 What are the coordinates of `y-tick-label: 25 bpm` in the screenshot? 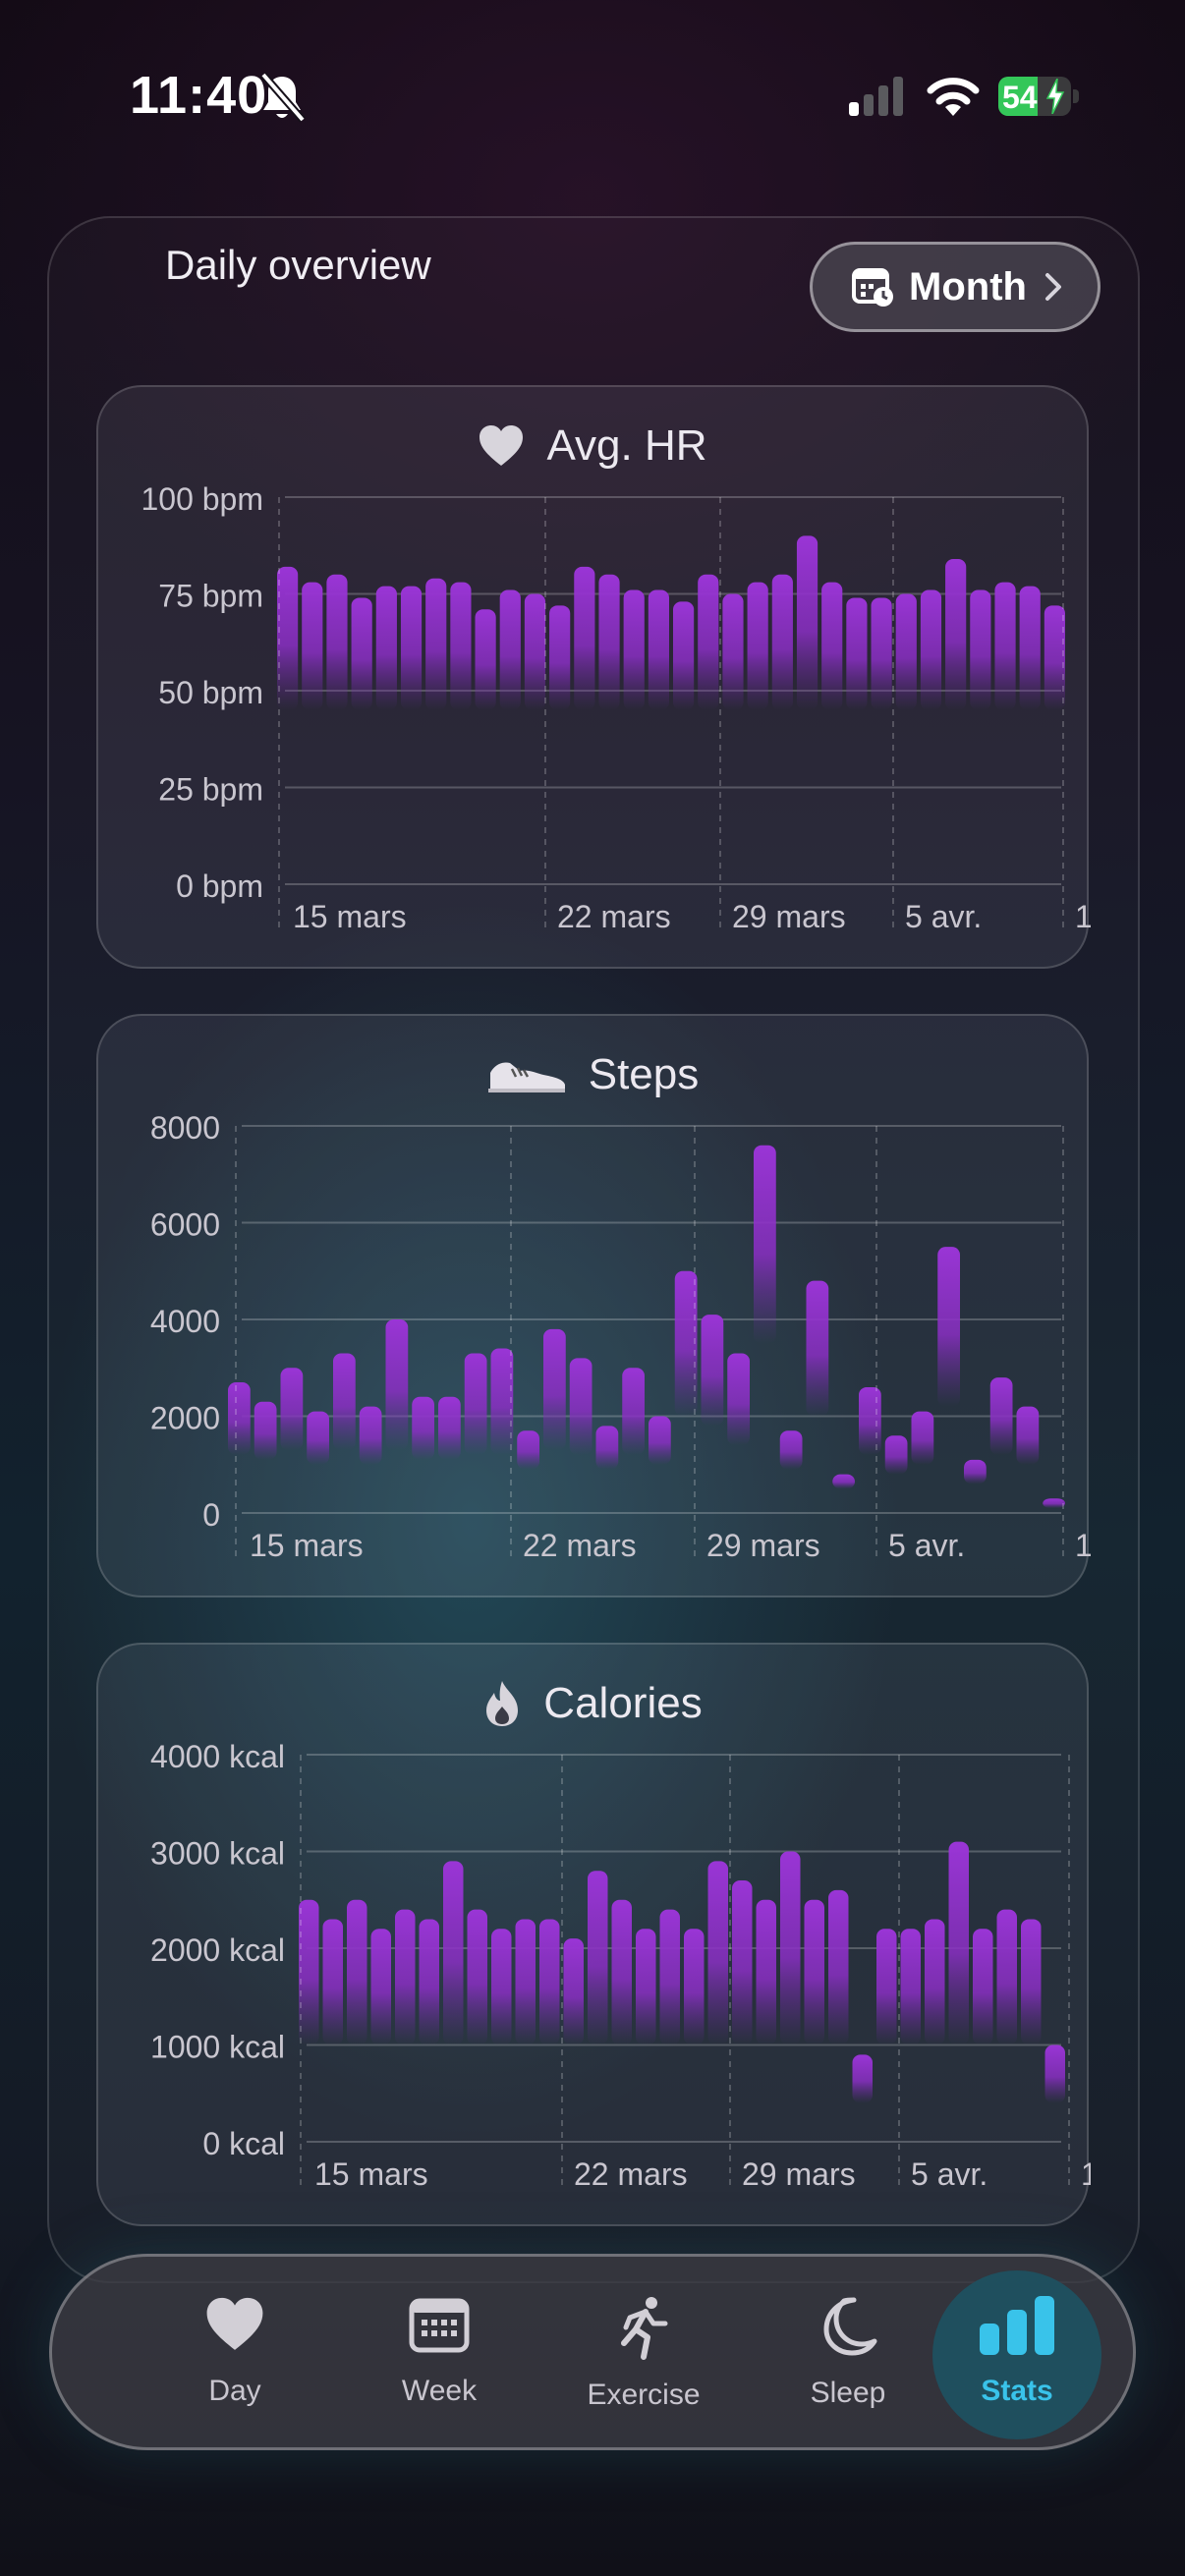 It's located at (211, 790).